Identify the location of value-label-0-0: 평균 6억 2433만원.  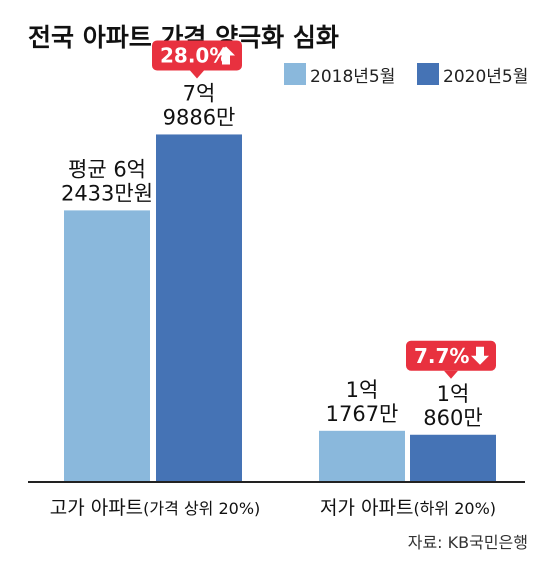
(107, 181).